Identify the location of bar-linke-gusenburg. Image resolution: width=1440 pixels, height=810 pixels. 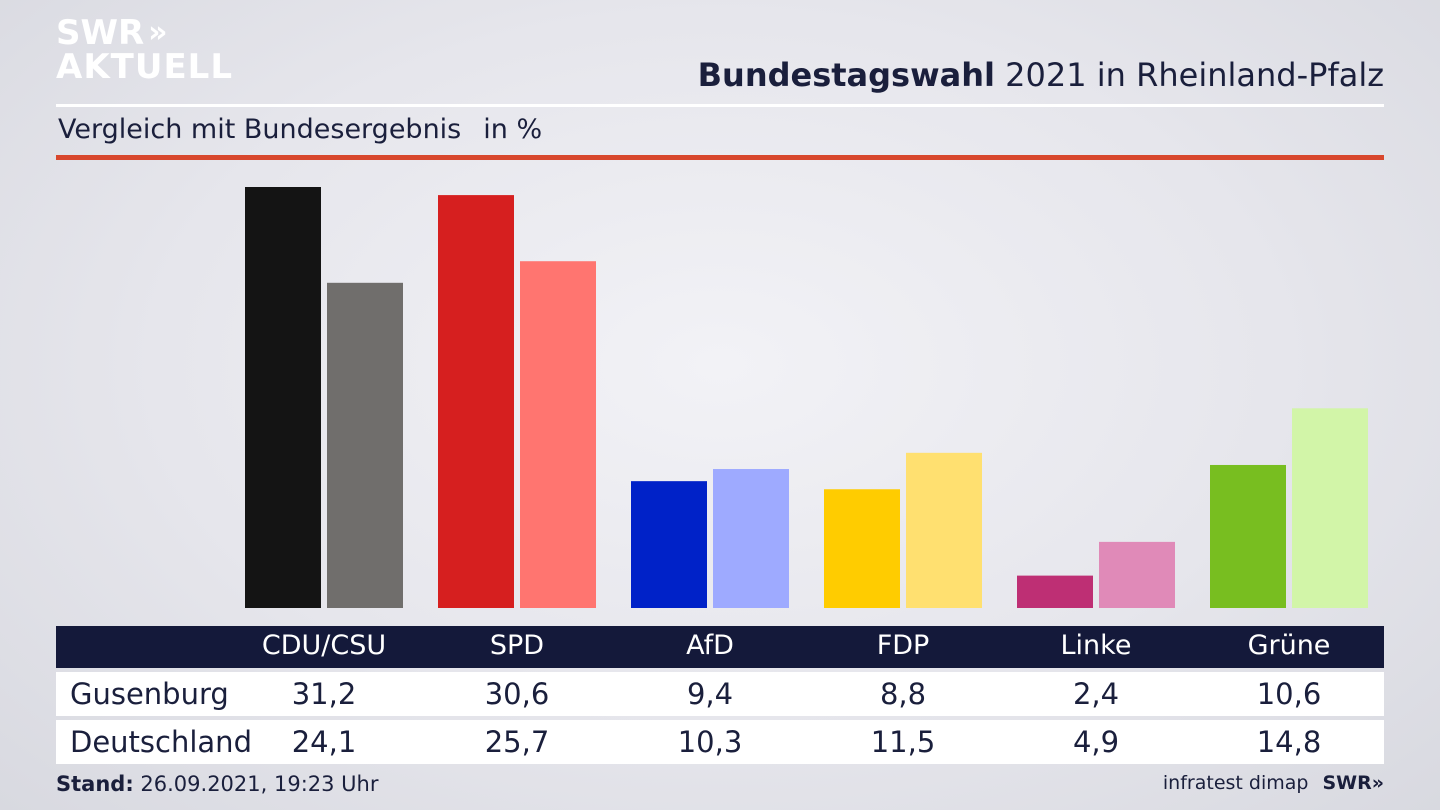
(1055, 591).